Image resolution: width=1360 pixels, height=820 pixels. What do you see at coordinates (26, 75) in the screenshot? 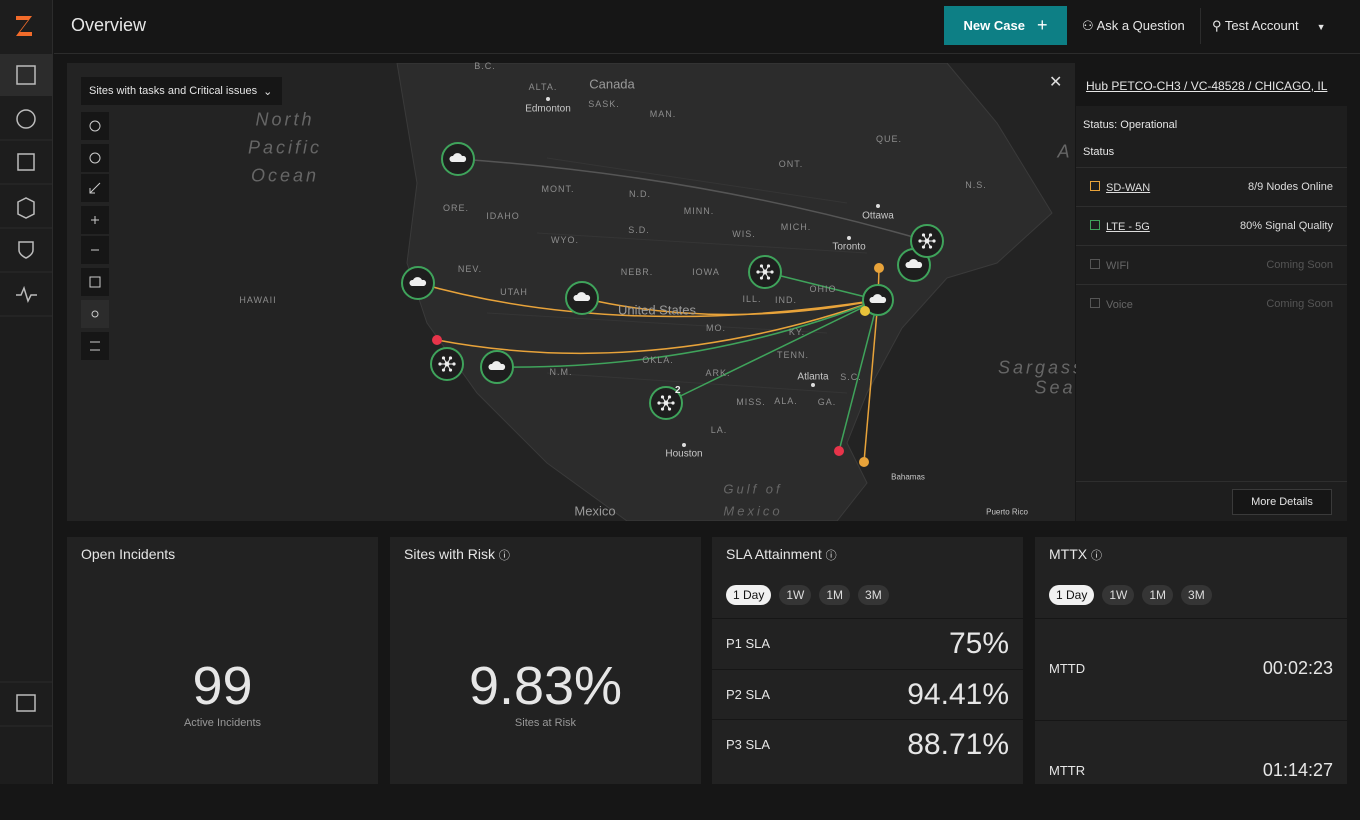
I see `nav-dashboard` at bounding box center [26, 75].